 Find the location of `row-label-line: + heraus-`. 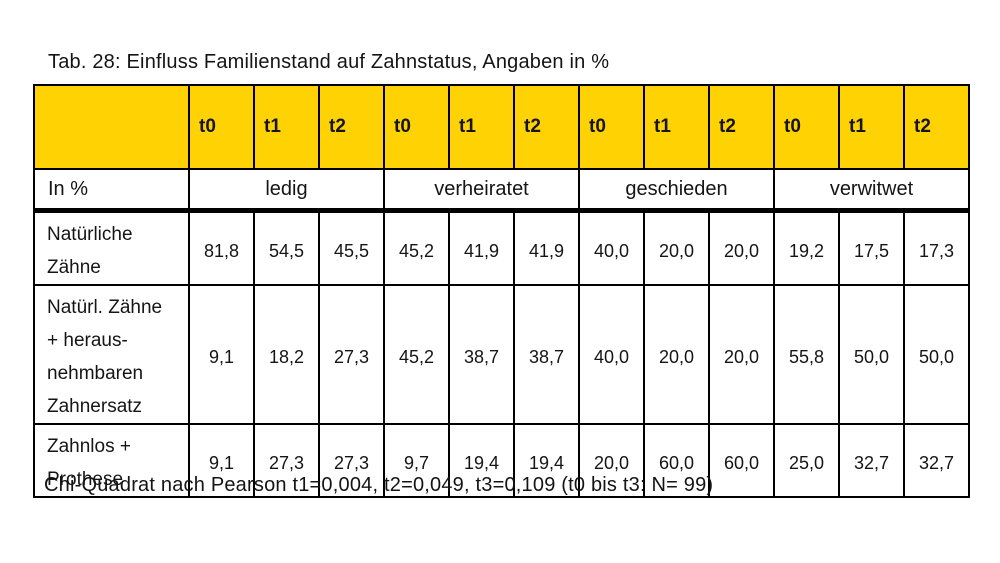

row-label-line: + heraus- is located at coordinates (87, 340).